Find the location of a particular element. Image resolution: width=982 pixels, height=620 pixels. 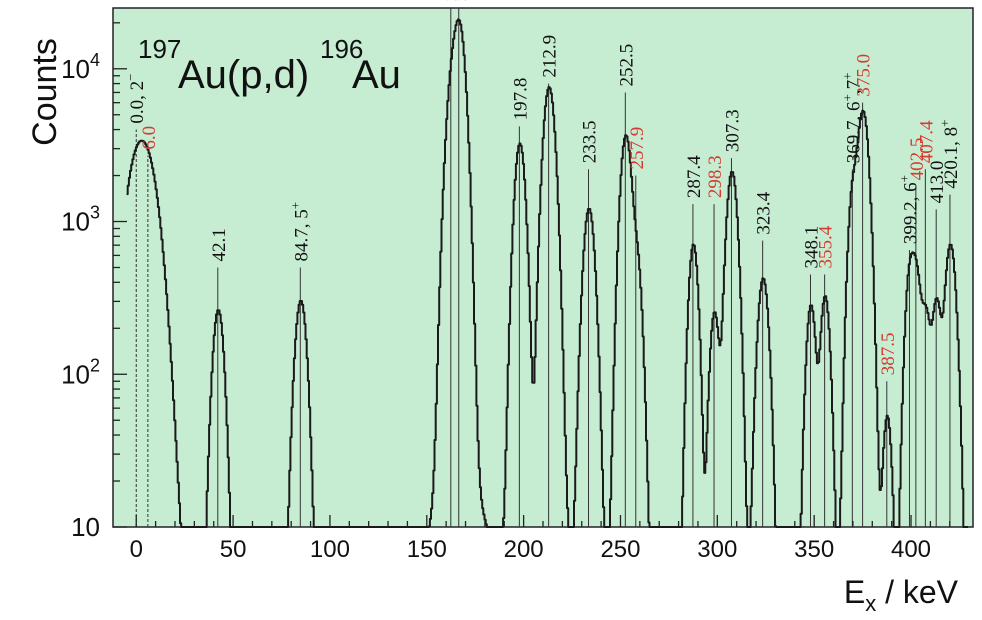

peak-label: 369.7, 6+,7+ is located at coordinates (851, 118).